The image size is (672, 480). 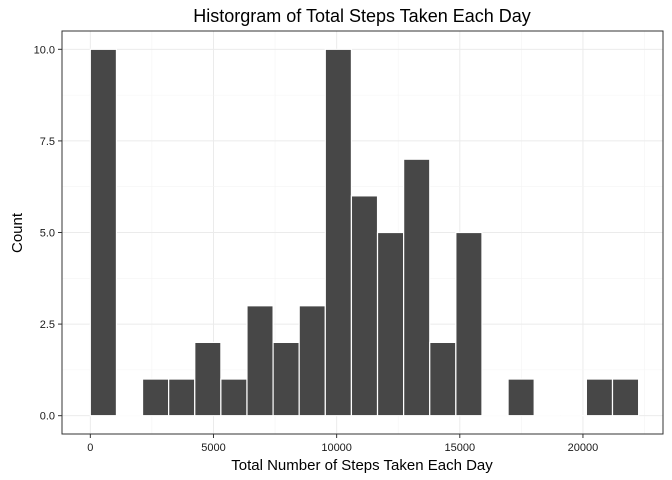 I want to click on x-axis-ticks: 0 5000 10000 15000 20000, so click(x=342, y=444).